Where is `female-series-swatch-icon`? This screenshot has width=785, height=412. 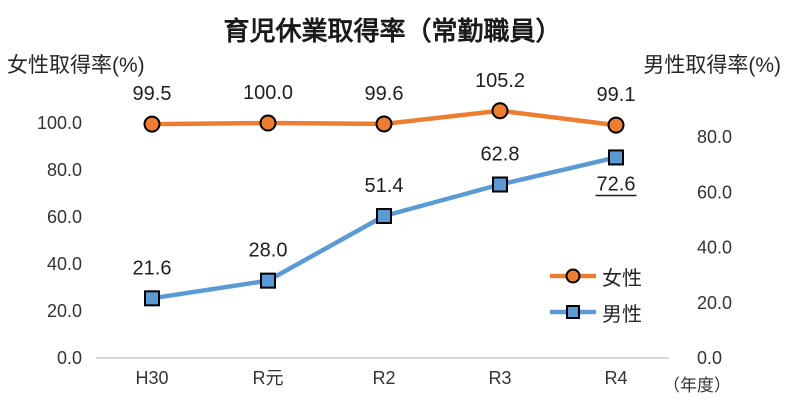
female-series-swatch-icon is located at coordinates (573, 276).